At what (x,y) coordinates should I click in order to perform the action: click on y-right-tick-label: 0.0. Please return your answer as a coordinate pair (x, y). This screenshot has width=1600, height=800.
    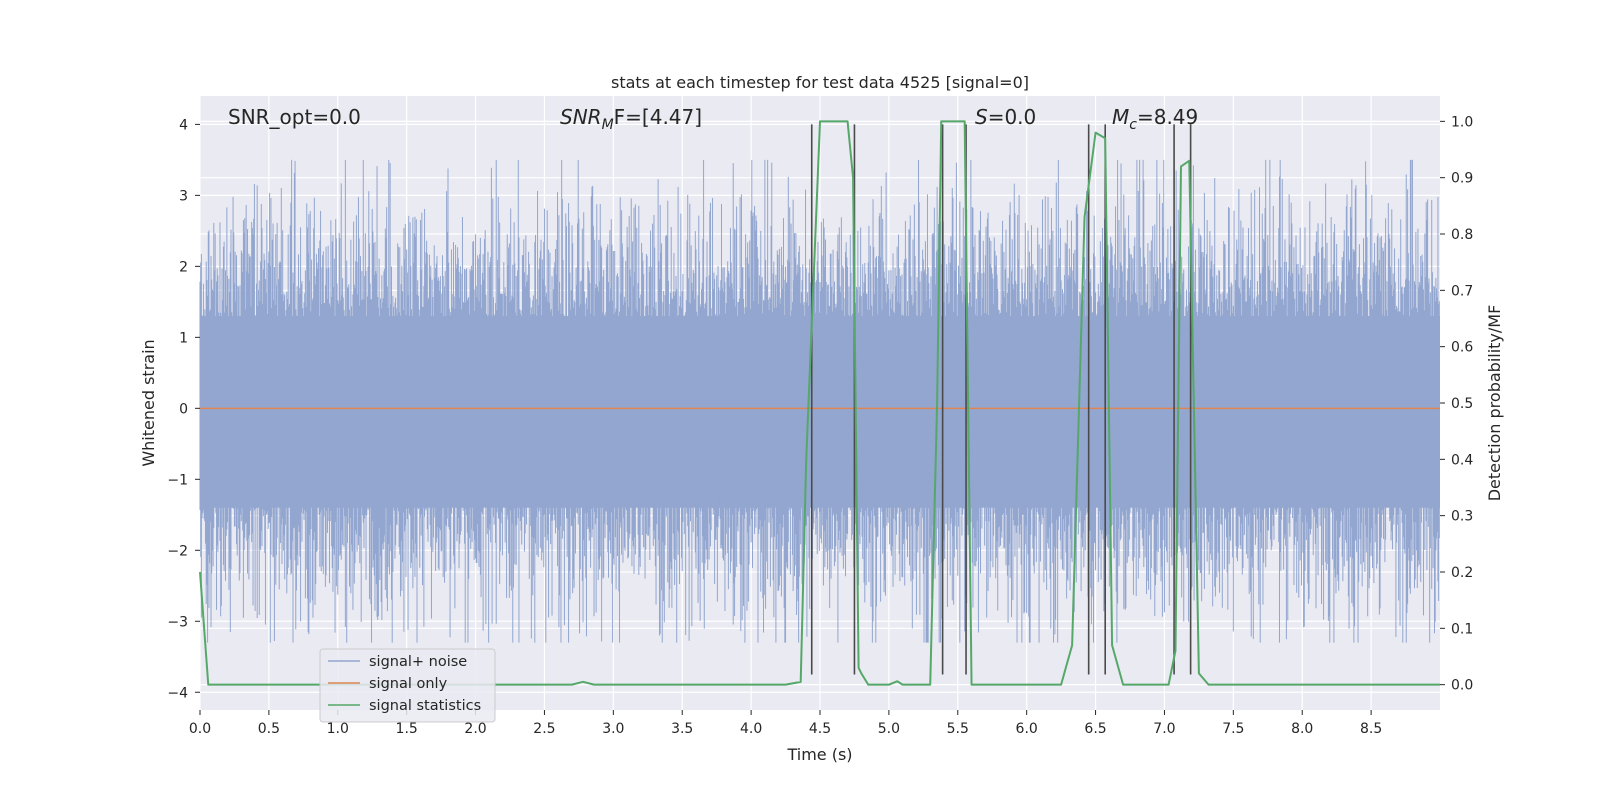
    Looking at the image, I should click on (1462, 686).